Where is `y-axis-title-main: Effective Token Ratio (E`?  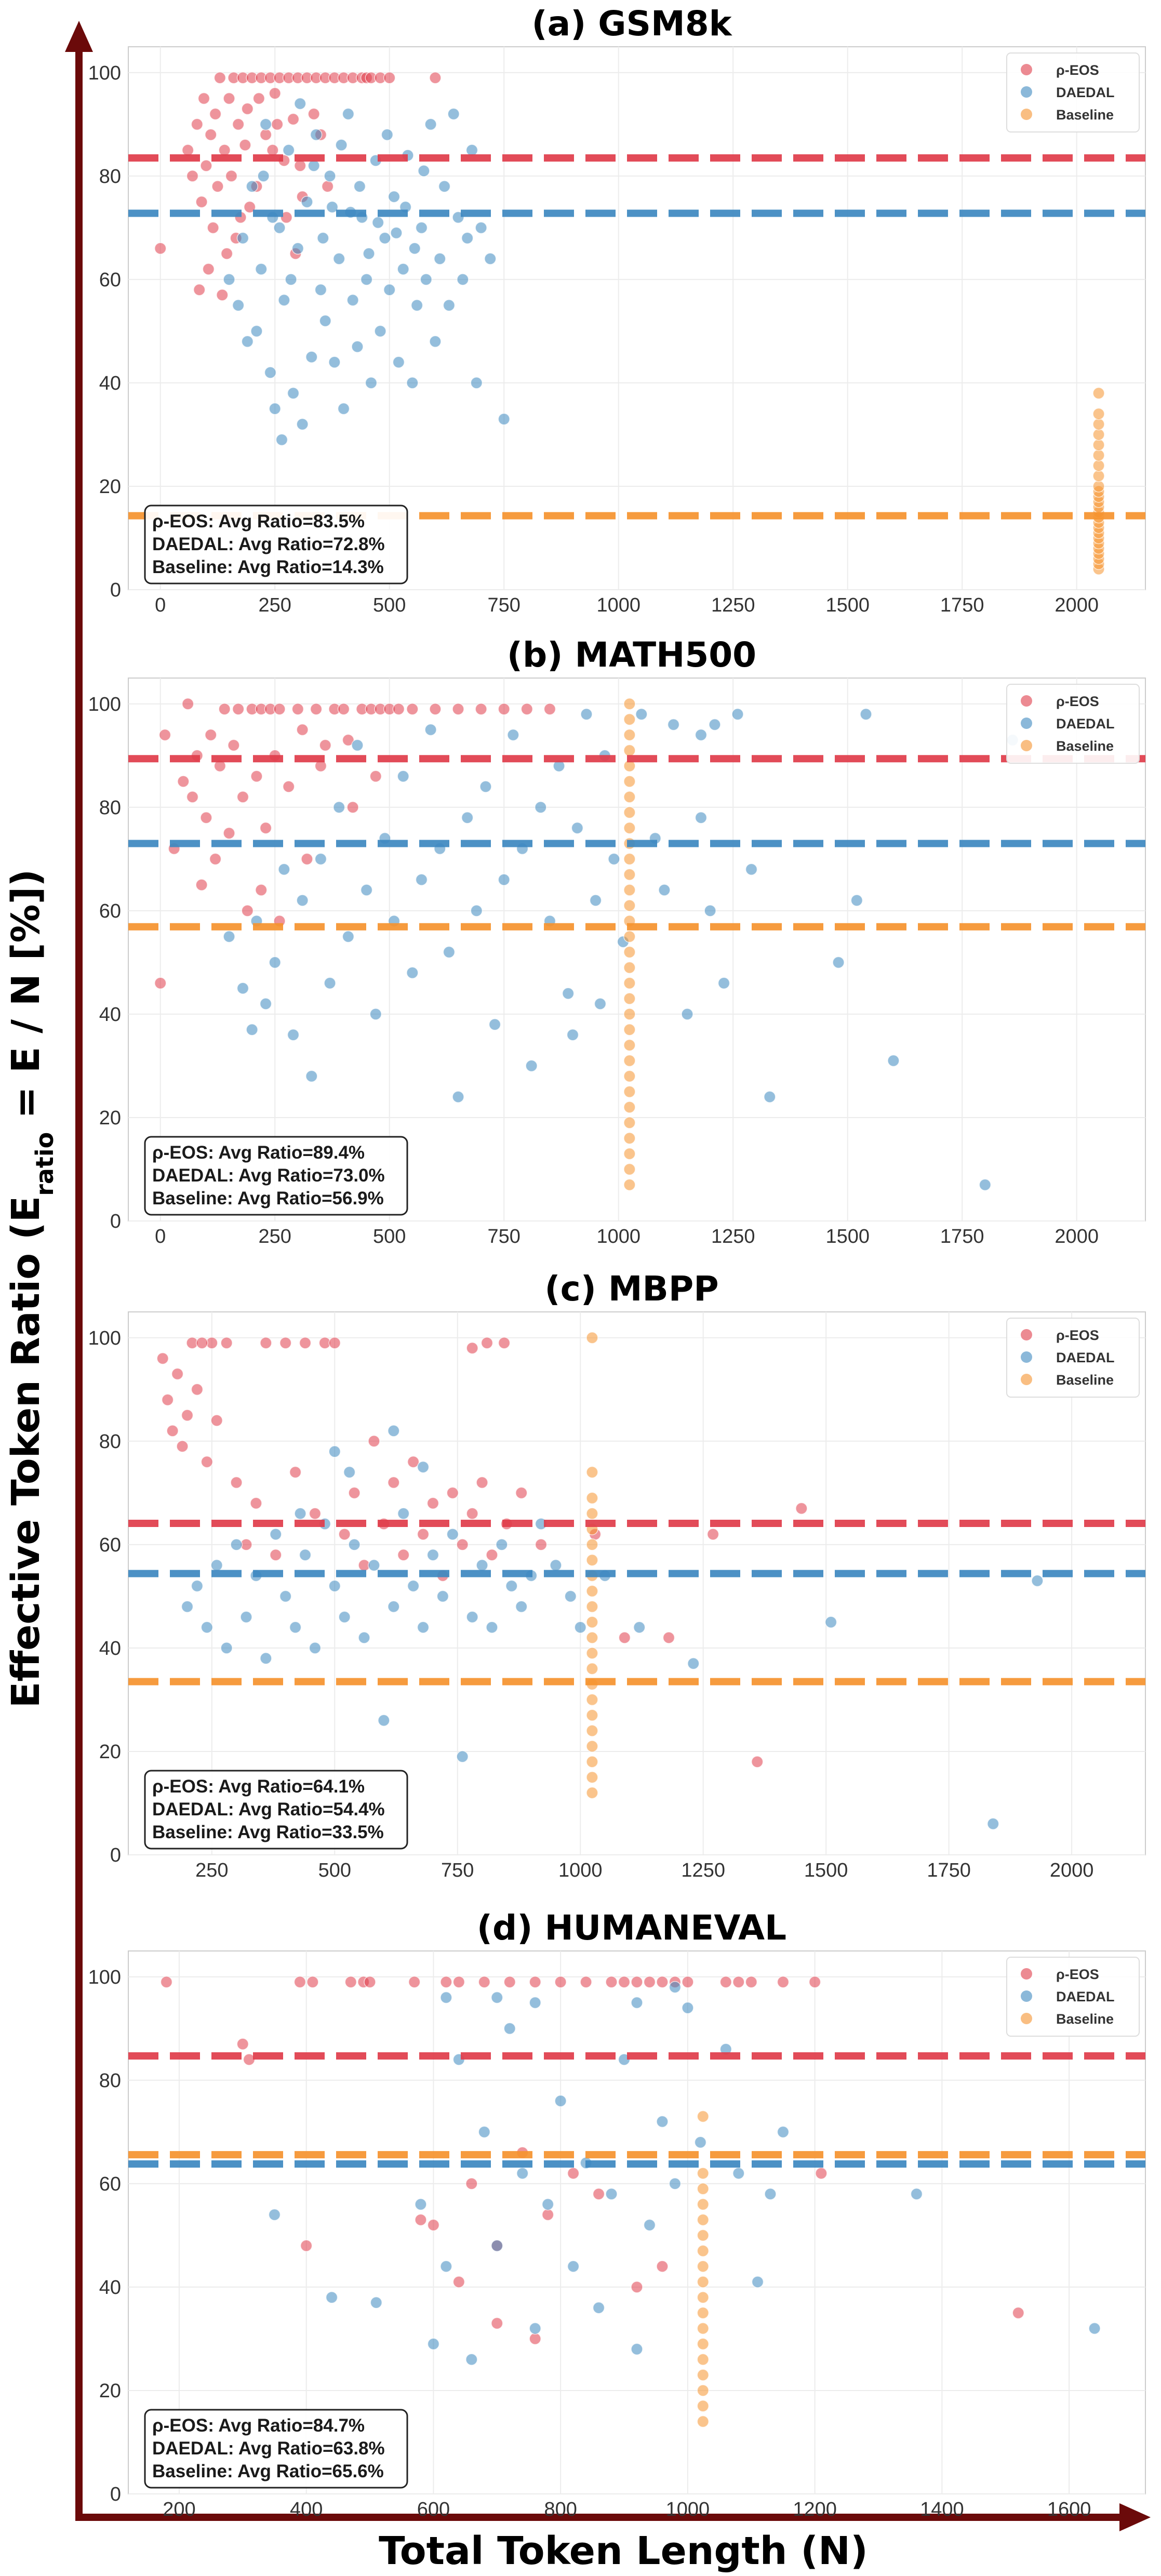 y-axis-title-main: Effective Token Ratio (E is located at coordinates (26, 1452).